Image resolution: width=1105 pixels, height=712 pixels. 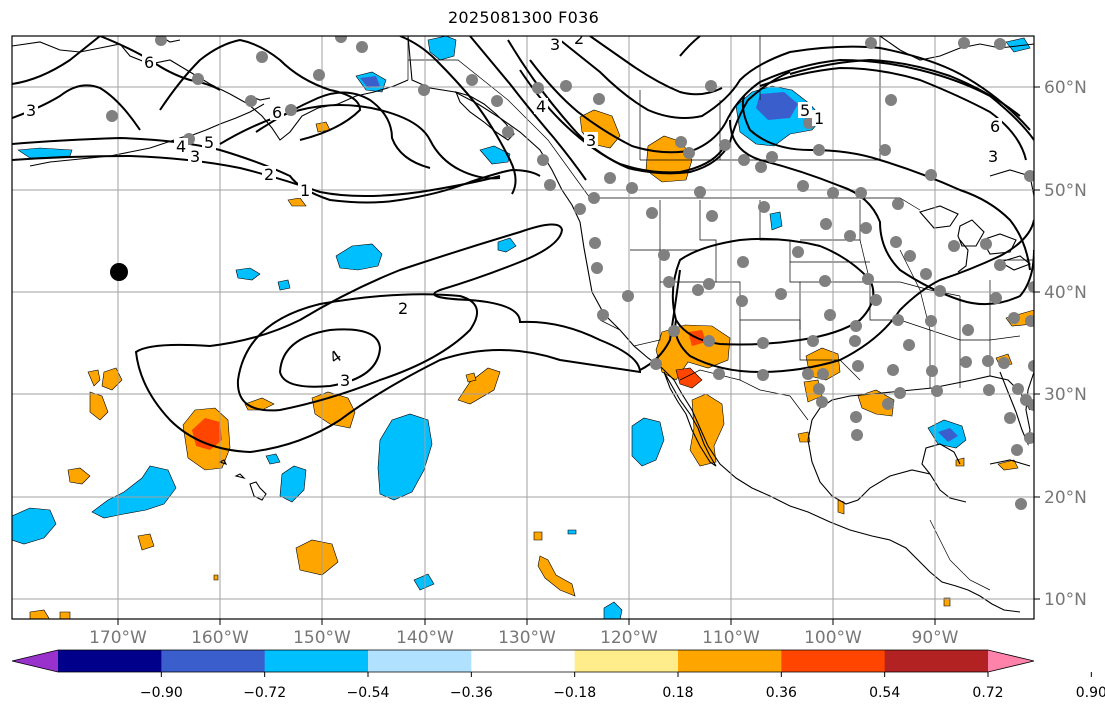 What do you see at coordinates (1065, 191) in the screenshot?
I see `lat-label: 50°N` at bounding box center [1065, 191].